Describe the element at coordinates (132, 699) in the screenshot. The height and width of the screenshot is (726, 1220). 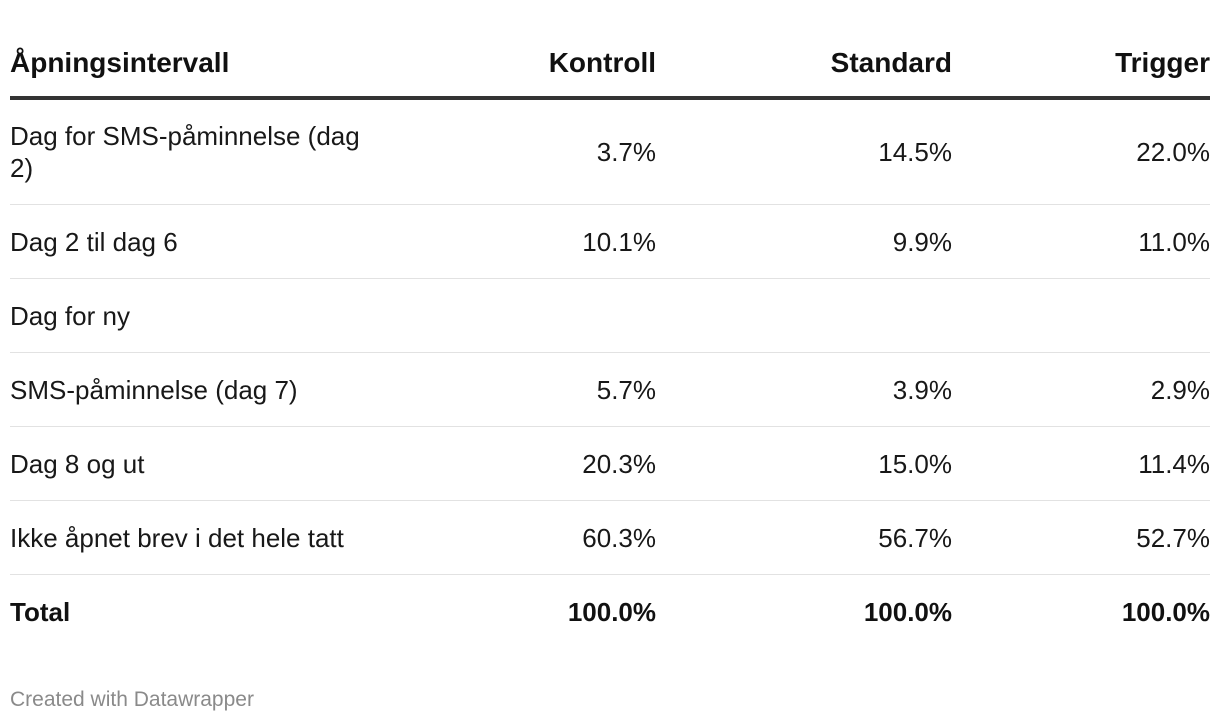
I see `datawrapper-credit: Created with Datawrapper` at that location.